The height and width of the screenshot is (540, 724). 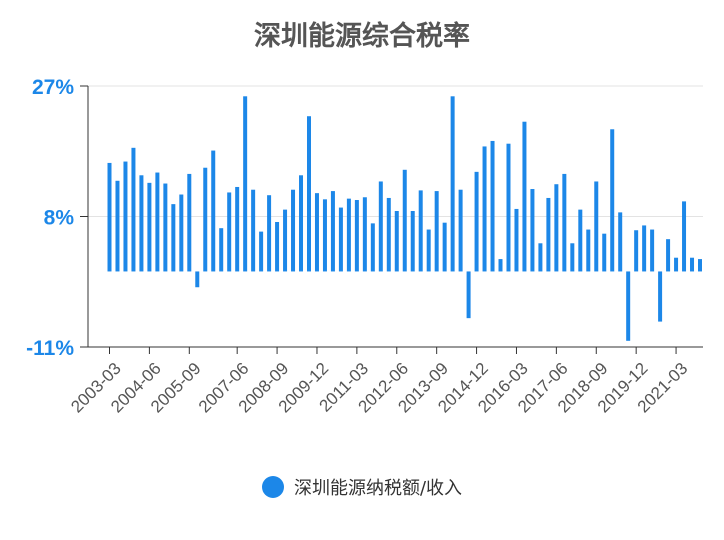 I want to click on legend: 深圳能源纳税额/收入, so click(x=362, y=487).